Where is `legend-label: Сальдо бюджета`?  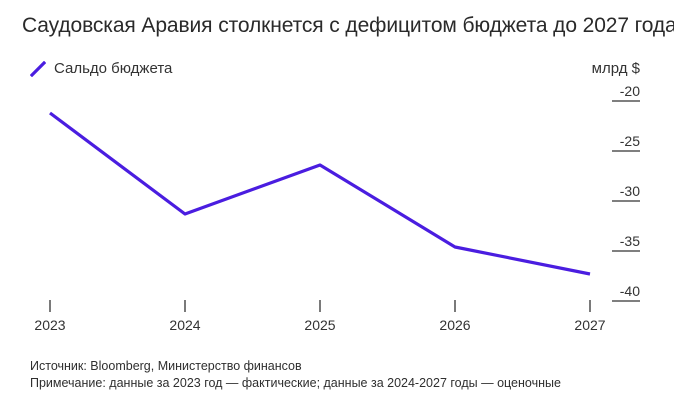
legend-label: Сальдо бюджета is located at coordinates (113, 68).